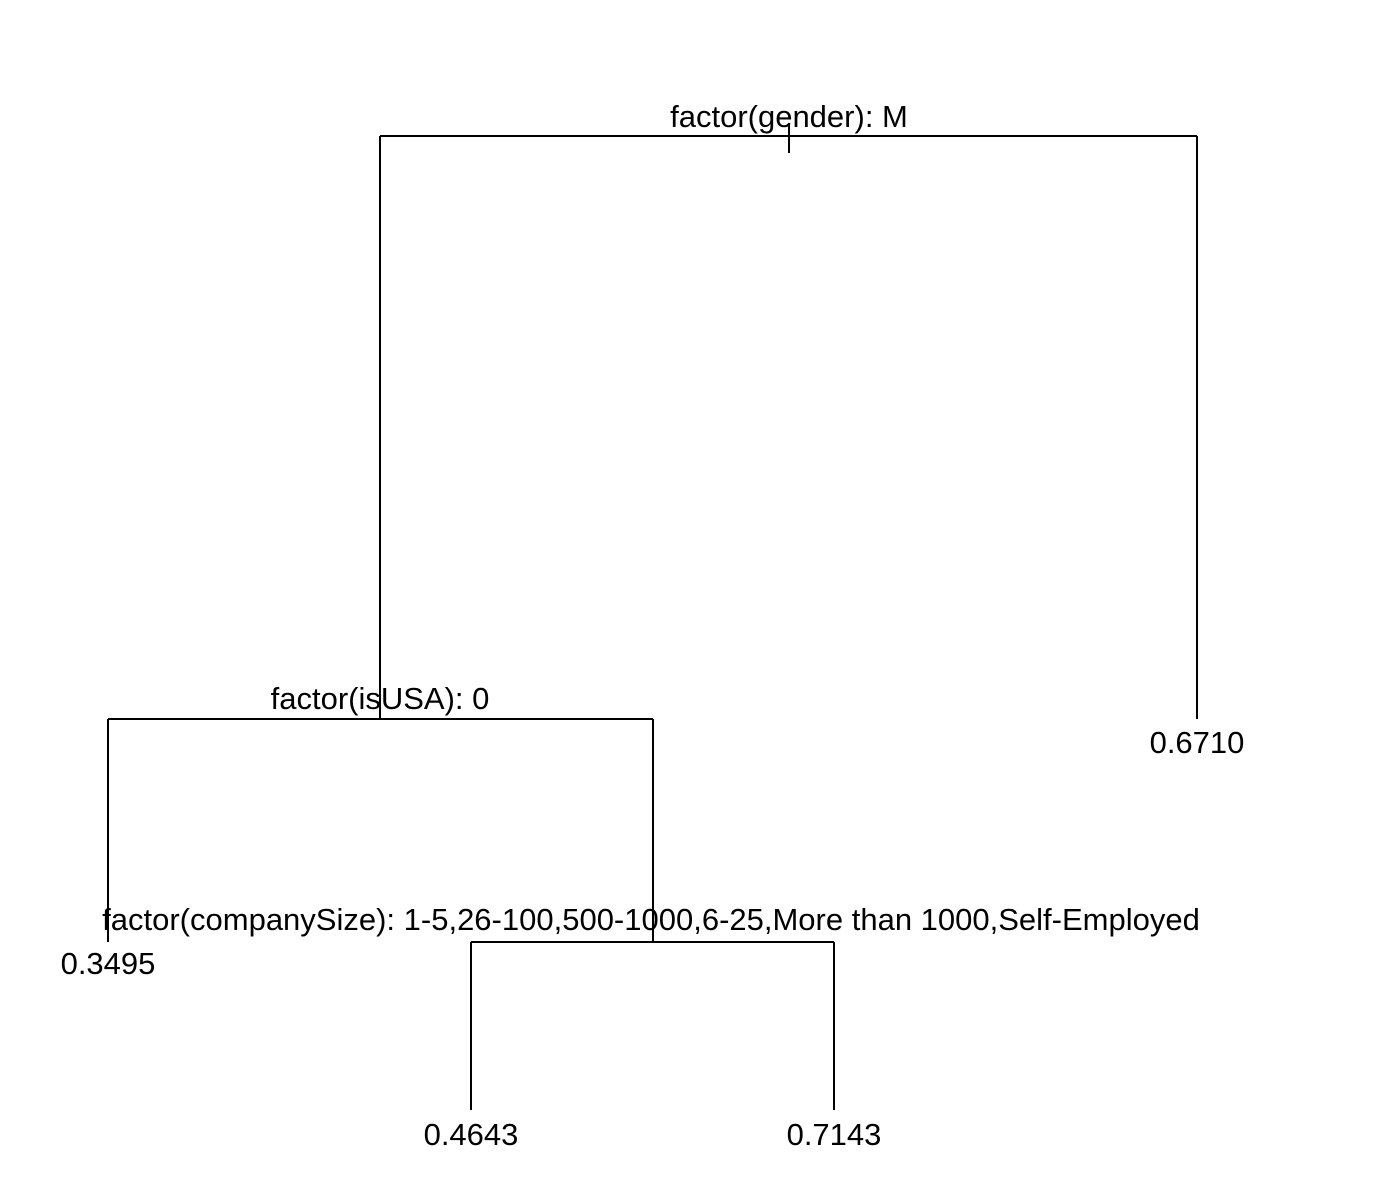 Image resolution: width=1396 pixels, height=1204 pixels. Describe the element at coordinates (108, 963) in the screenshot. I see `leaf-value-usa-zero: 0.3495` at that location.